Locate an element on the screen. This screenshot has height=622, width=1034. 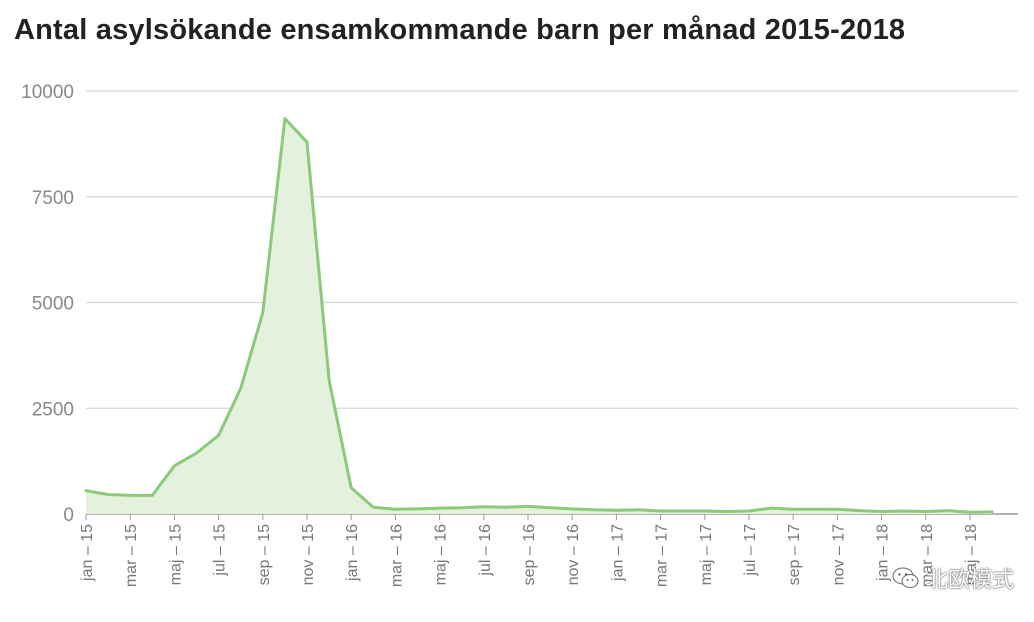
y-axis-ticks: 0 2500 5000 7500 10000 is located at coordinates (47, 304).